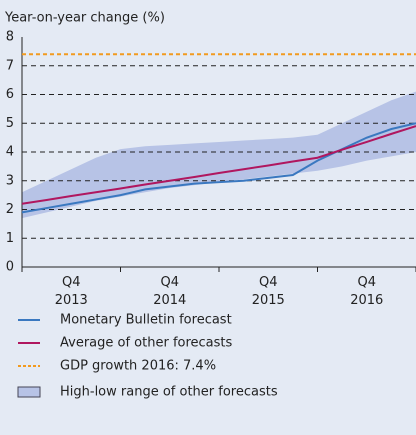 The height and width of the screenshot is (435, 416). I want to click on x-tick-label: Q4 2015, so click(268, 291).